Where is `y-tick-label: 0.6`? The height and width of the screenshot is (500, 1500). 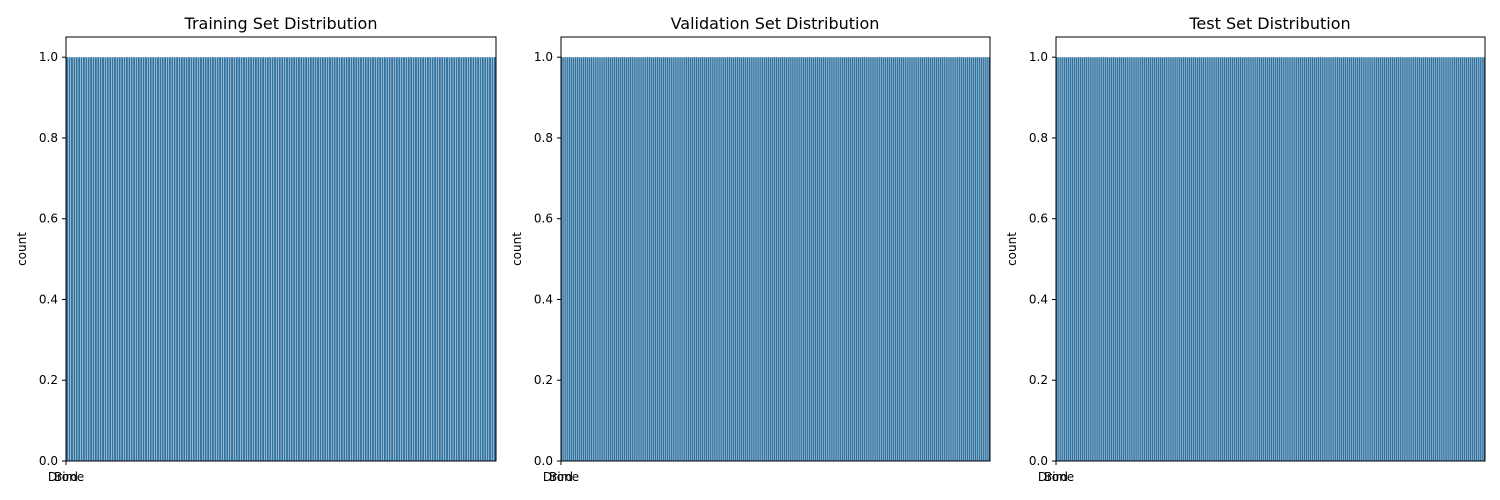
y-tick-label: 0.6 is located at coordinates (1038, 219).